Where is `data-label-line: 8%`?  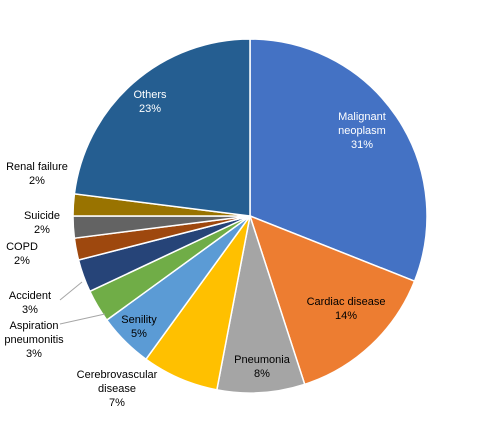 data-label-line: 8% is located at coordinates (262, 374).